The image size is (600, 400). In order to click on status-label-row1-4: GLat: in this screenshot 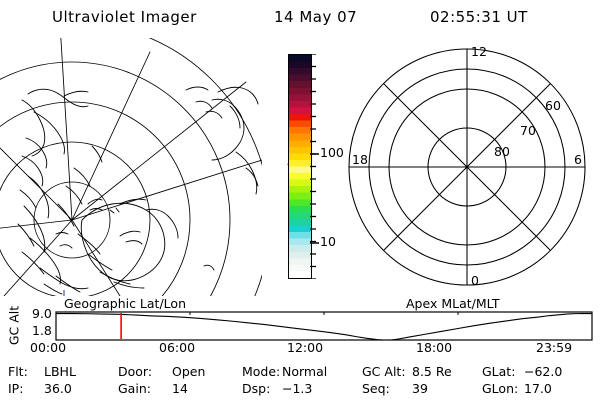, I will do `click(499, 371)`.